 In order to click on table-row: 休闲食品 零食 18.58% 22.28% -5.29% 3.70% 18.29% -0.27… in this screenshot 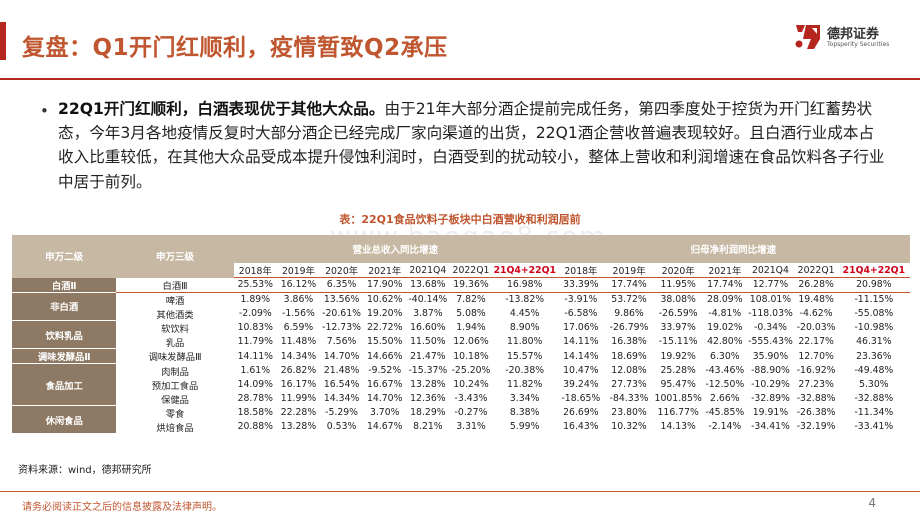, I will do `click(461, 419)`.